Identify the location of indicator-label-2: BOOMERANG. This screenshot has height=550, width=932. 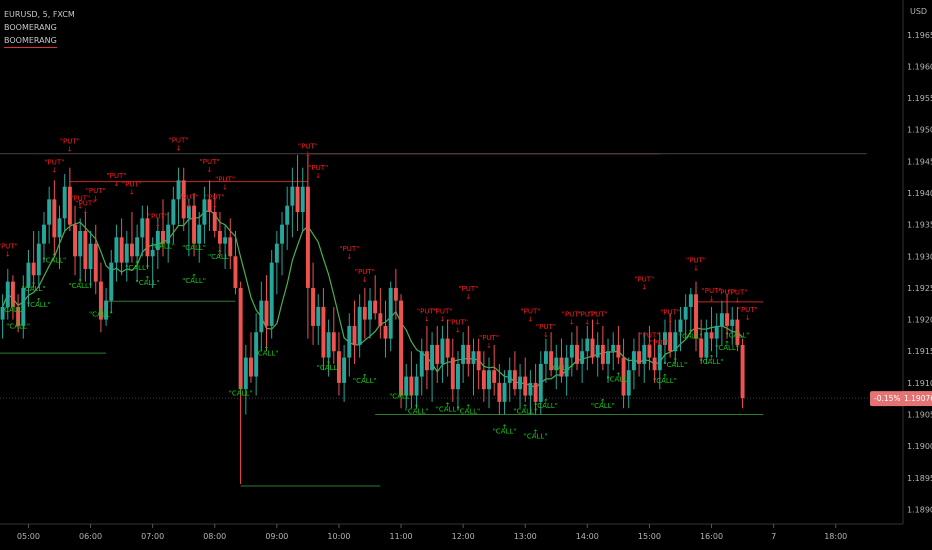
(30, 41).